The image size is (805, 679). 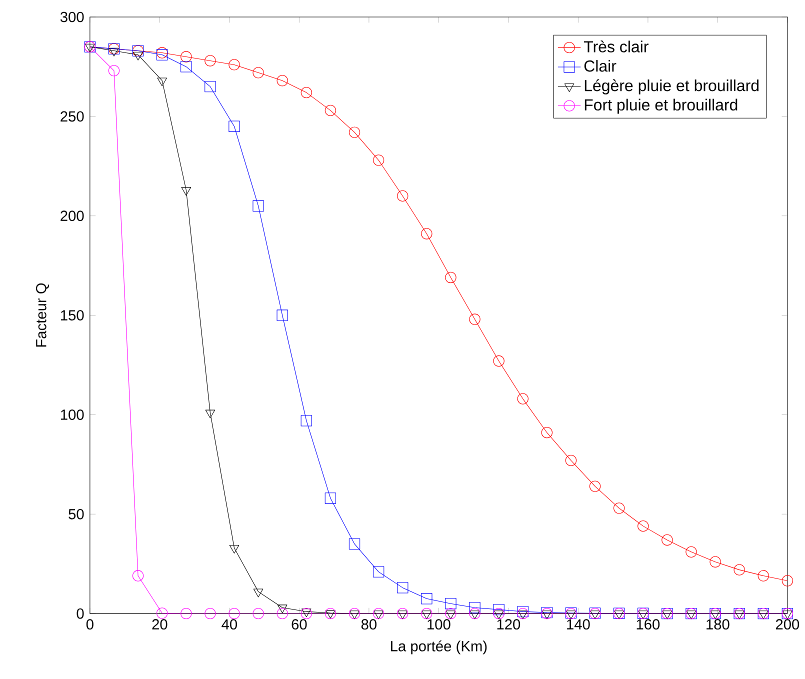 What do you see at coordinates (42, 315) in the screenshot?
I see `y-axis-title: Facteur Q` at bounding box center [42, 315].